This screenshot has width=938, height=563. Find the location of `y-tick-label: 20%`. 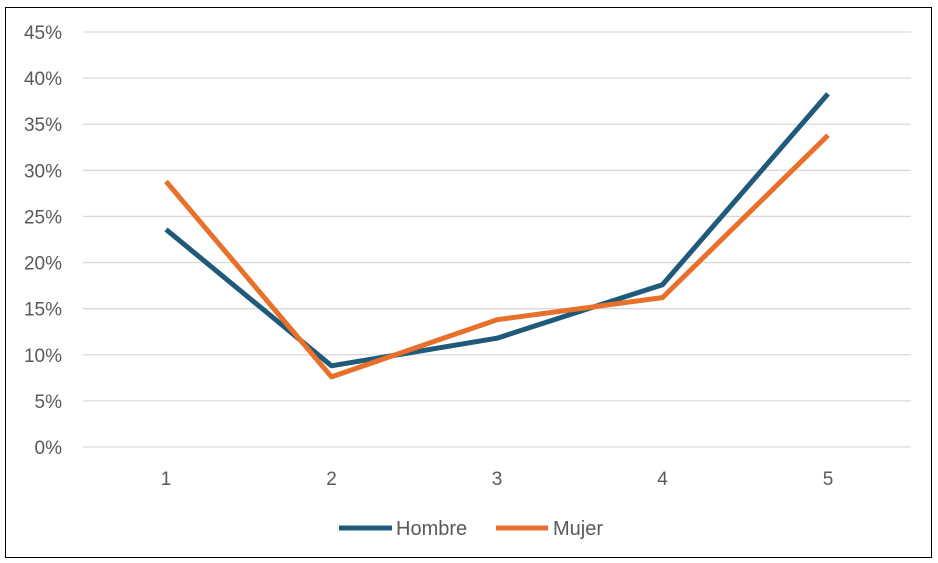

y-tick-label: 20% is located at coordinates (43, 264).